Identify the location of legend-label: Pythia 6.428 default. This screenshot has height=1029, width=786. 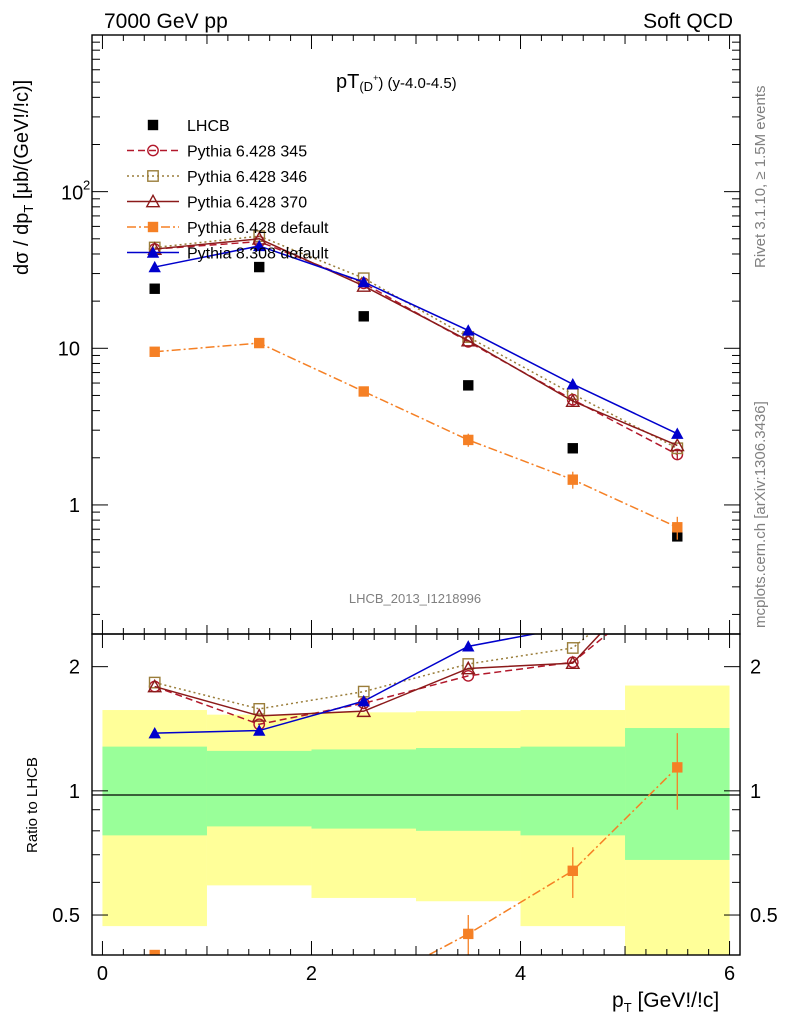
(258, 228).